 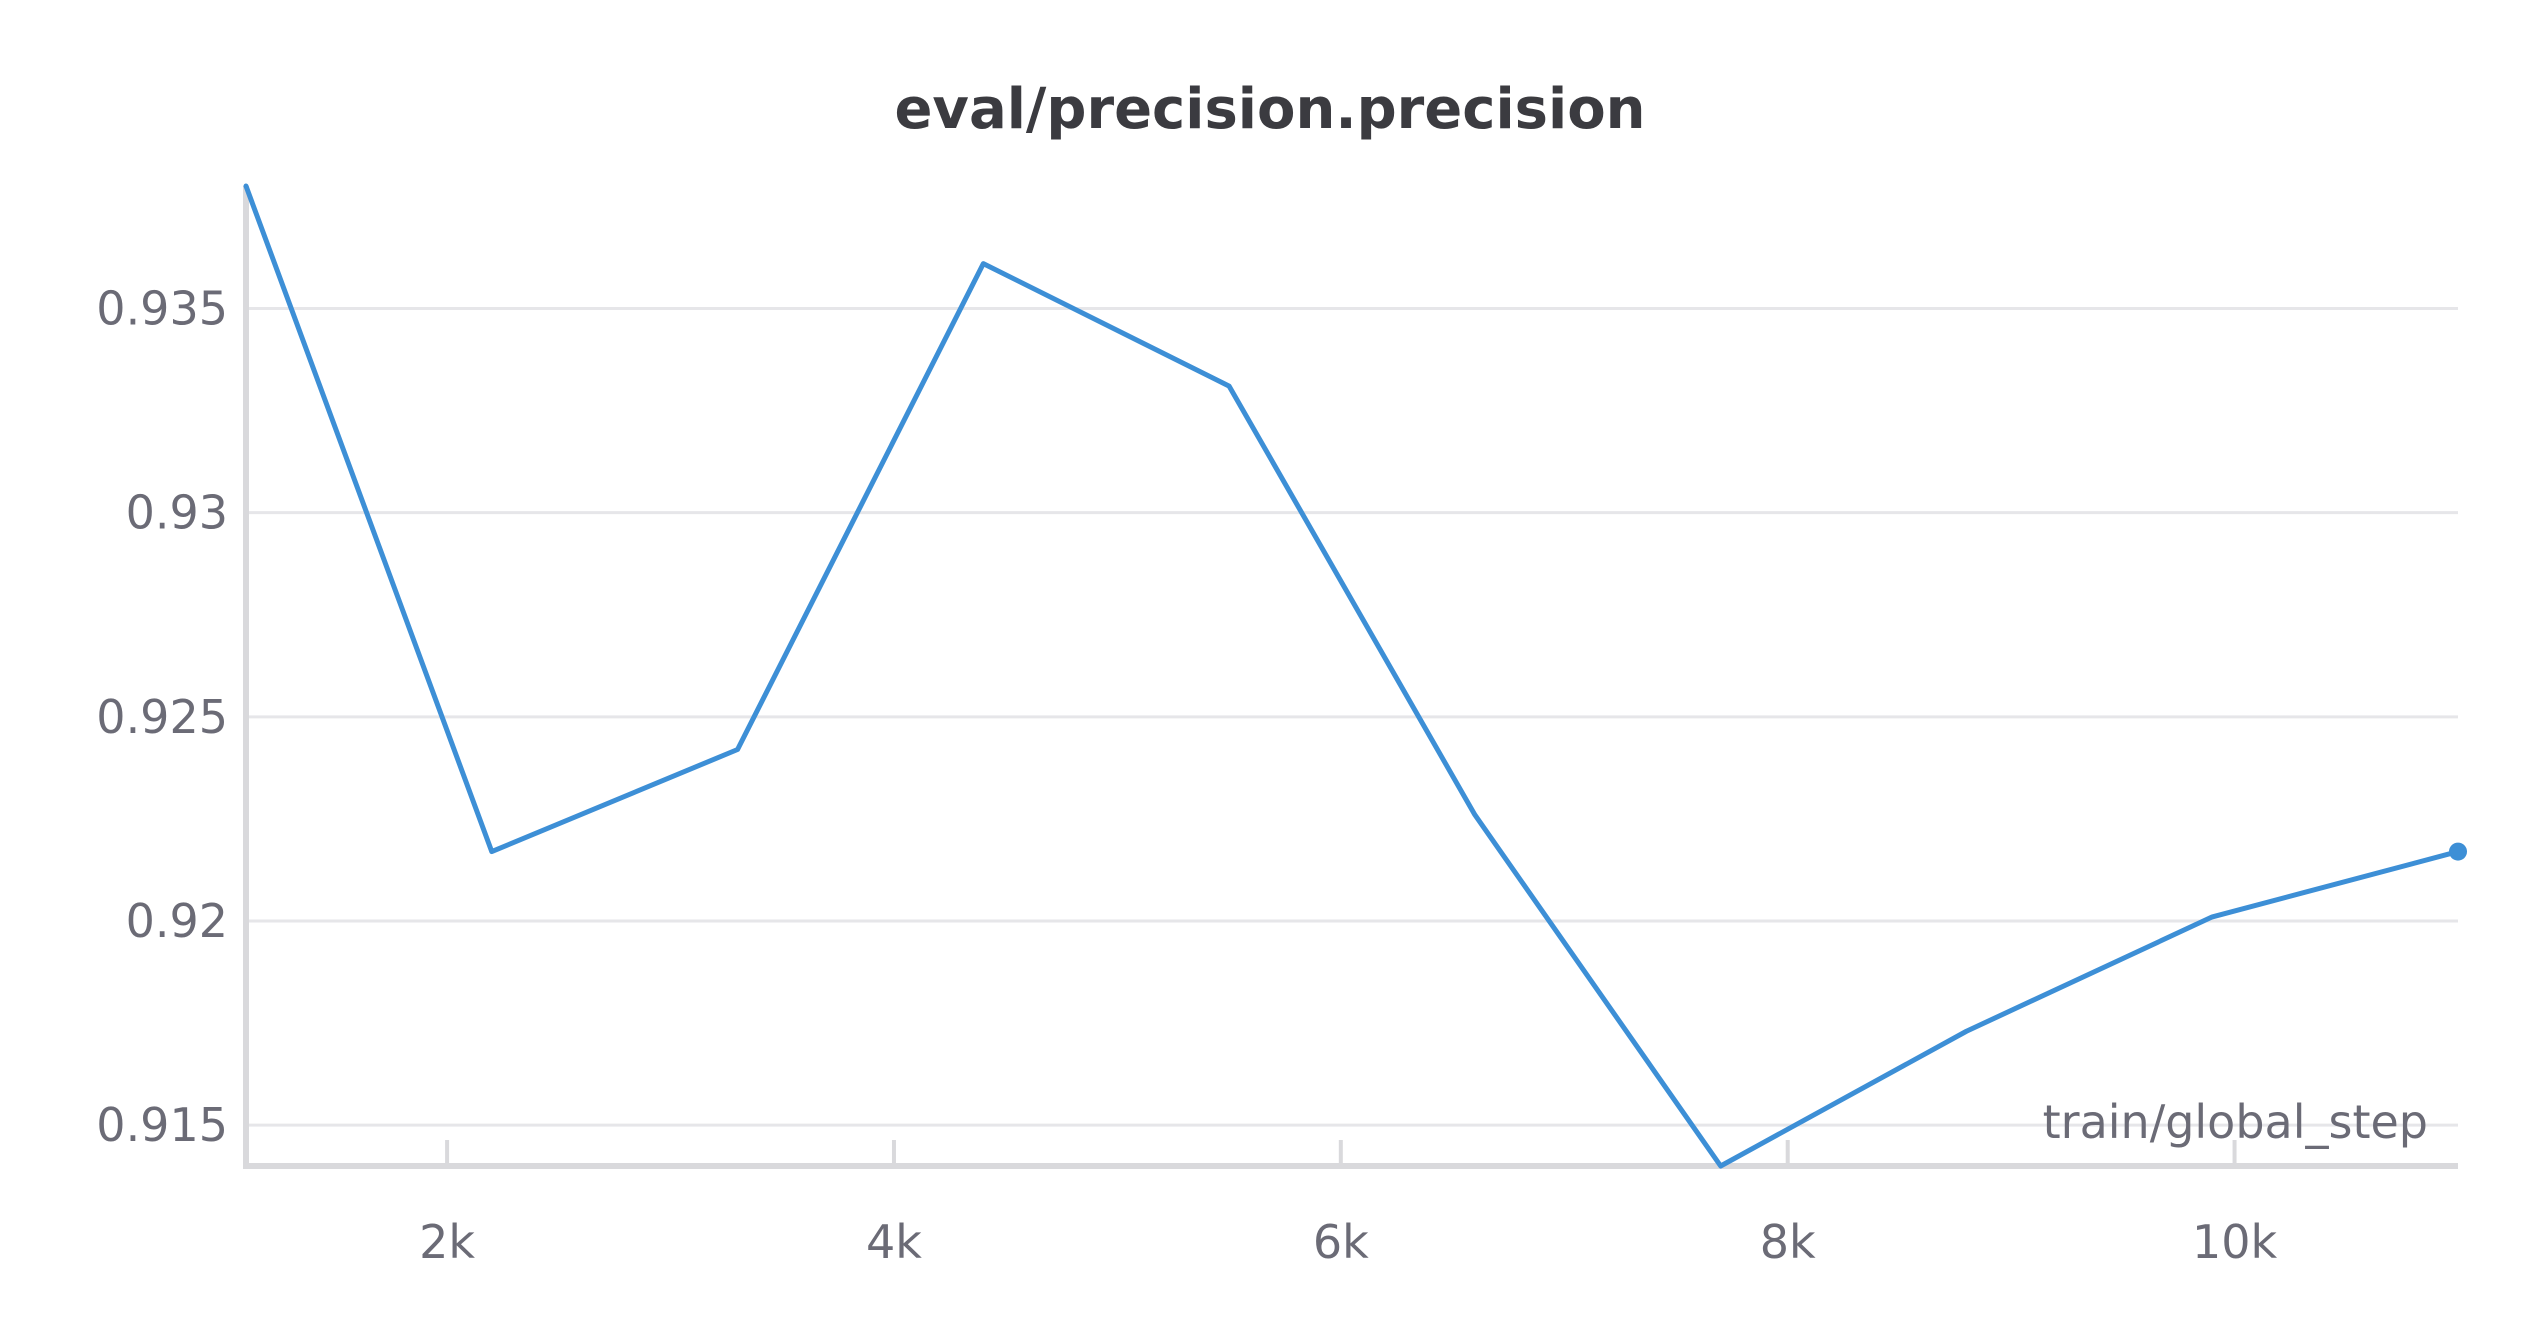 I want to click on y-tick-label: 0.93, so click(x=177, y=513).